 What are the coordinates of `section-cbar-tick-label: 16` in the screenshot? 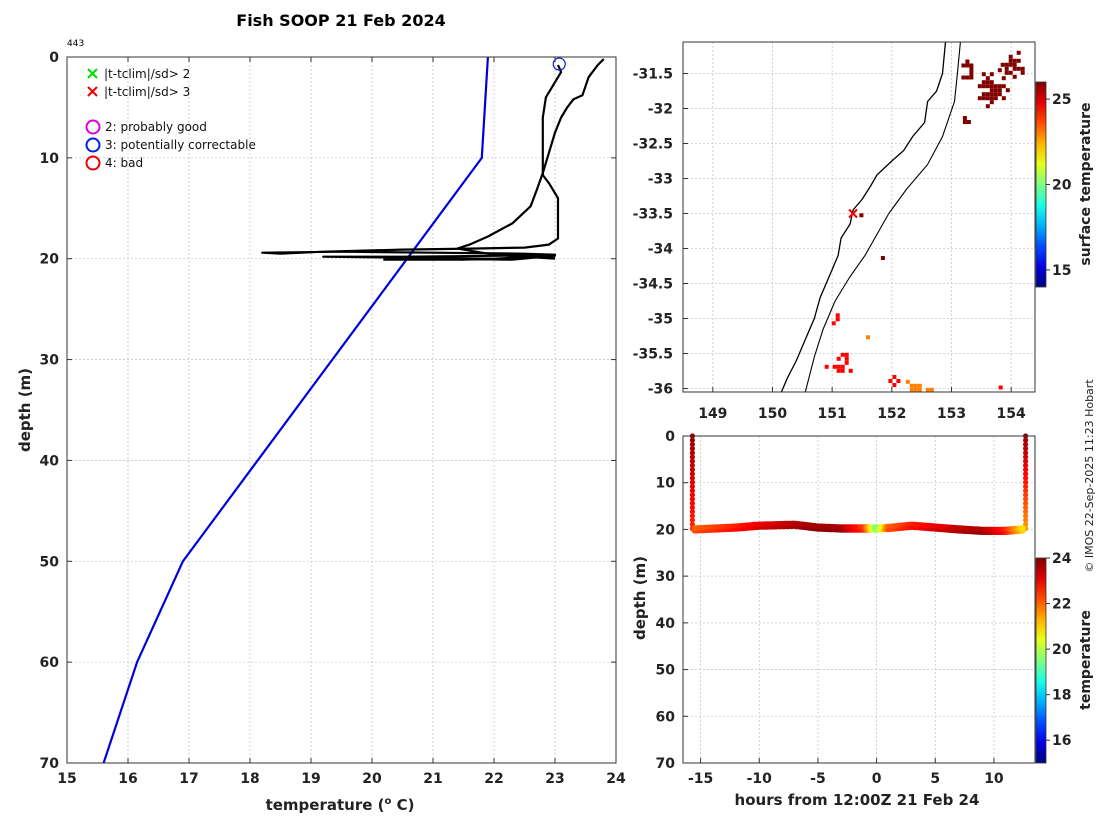 It's located at (1061, 741).